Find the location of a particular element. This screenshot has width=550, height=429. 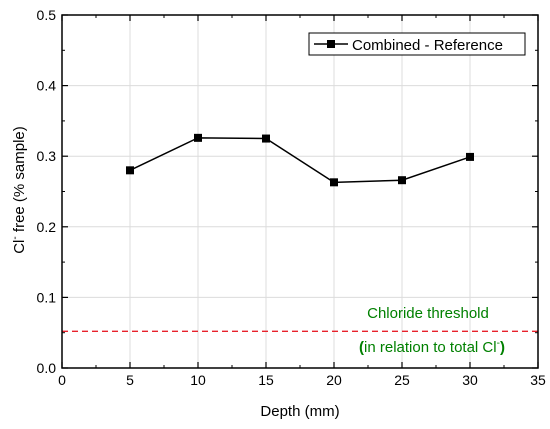

x-tick-label: 30 is located at coordinates (470, 380).